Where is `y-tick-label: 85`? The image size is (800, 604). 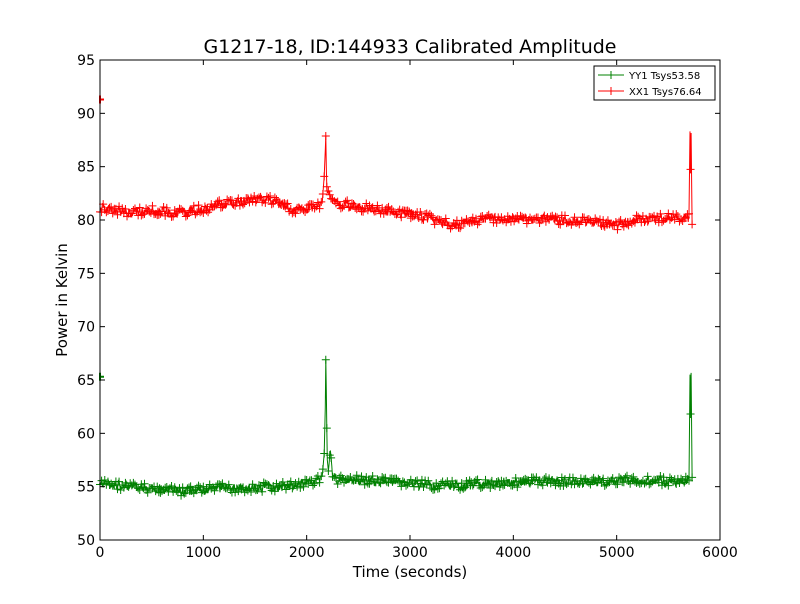
y-tick-label: 85 is located at coordinates (86, 168).